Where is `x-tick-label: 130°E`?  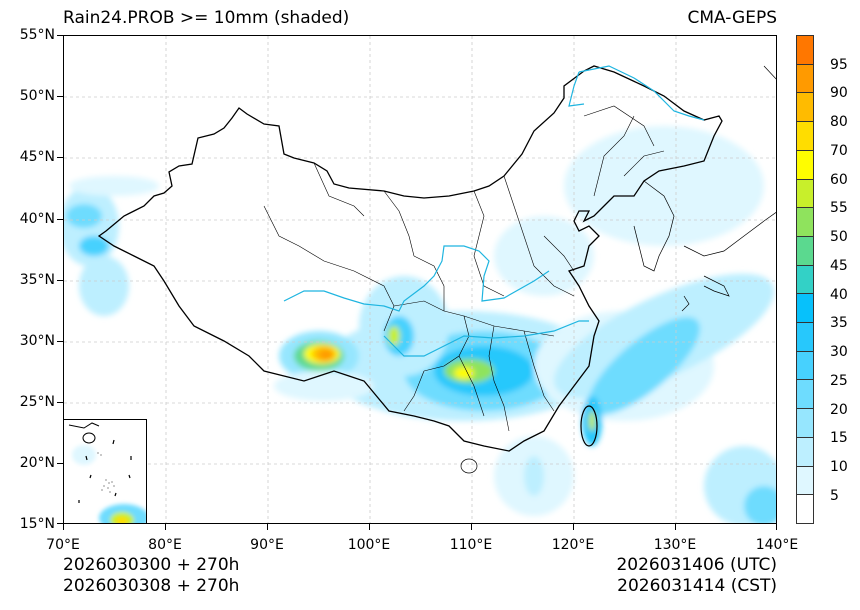 x-tick-label: 130°E is located at coordinates (675, 545).